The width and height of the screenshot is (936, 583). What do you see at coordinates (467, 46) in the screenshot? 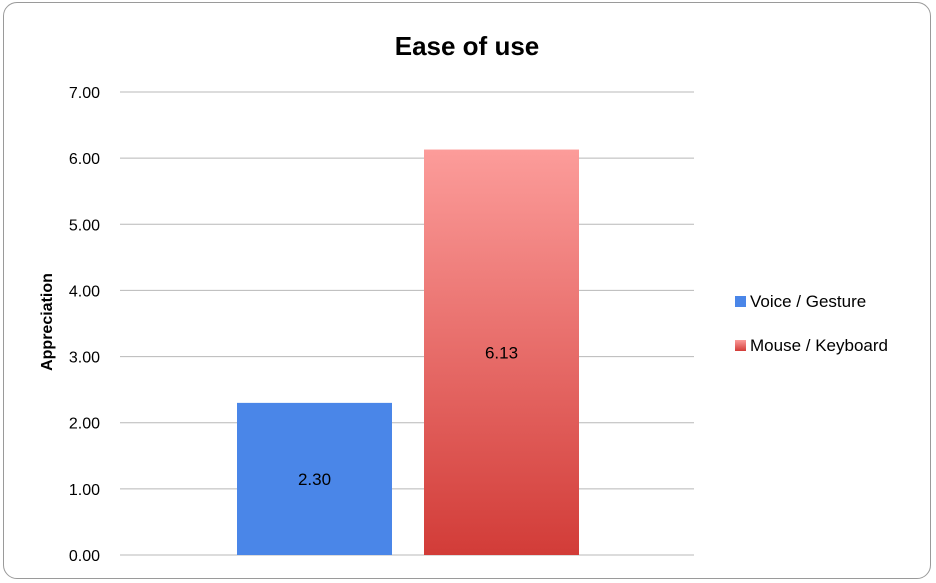
I see `chart-title: Ease of use` at bounding box center [467, 46].